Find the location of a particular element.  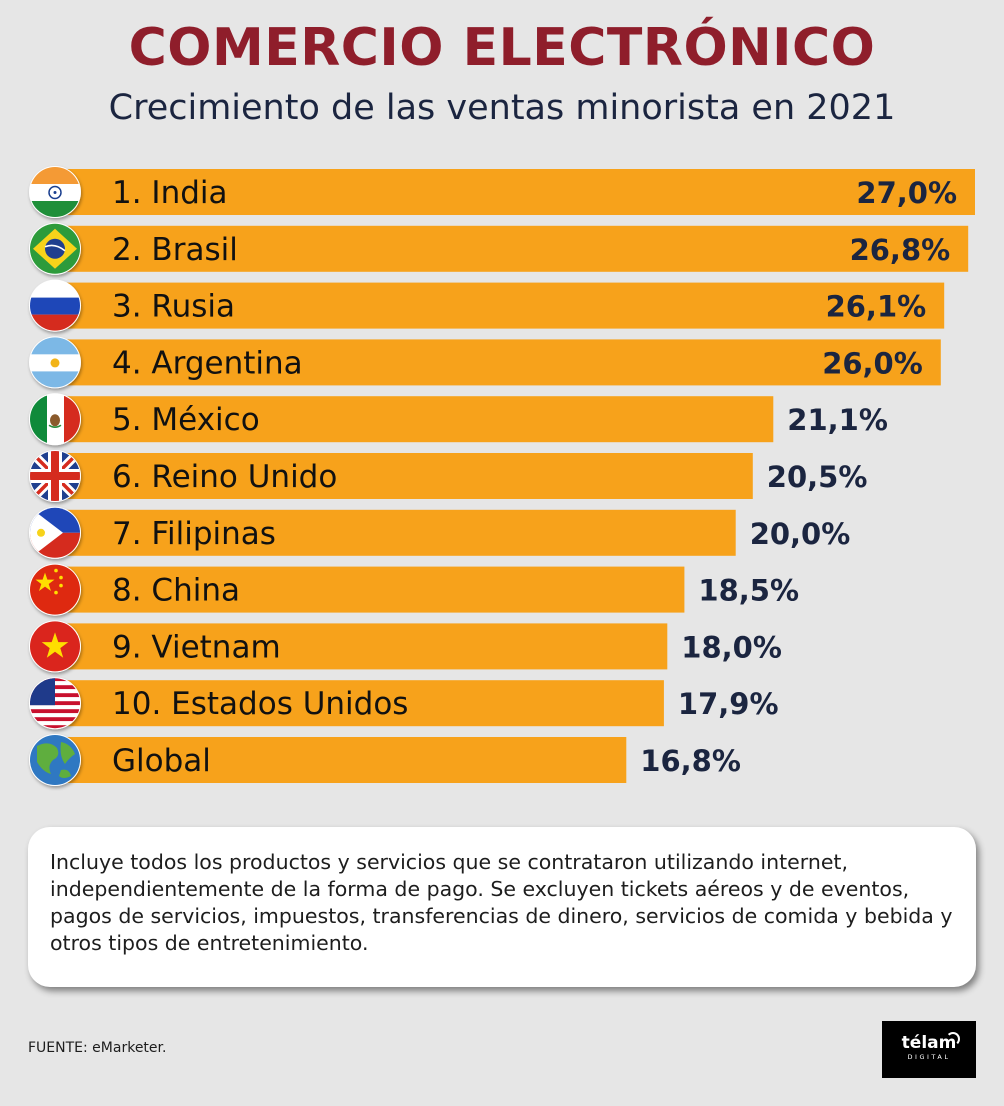

china-flag-icon is located at coordinates (55, 589).